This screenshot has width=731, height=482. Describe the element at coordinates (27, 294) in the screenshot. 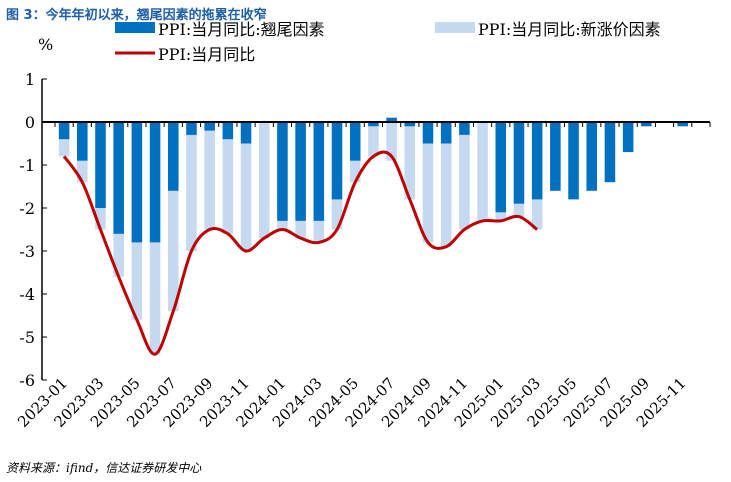

I see `y-tick-label: -4` at that location.